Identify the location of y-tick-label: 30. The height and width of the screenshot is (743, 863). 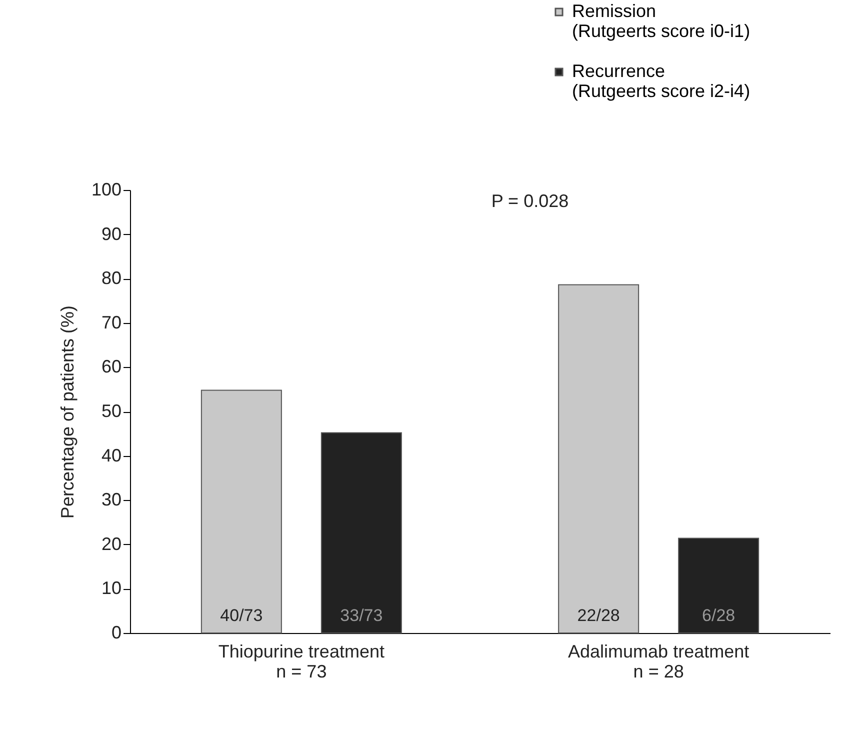
(111, 500).